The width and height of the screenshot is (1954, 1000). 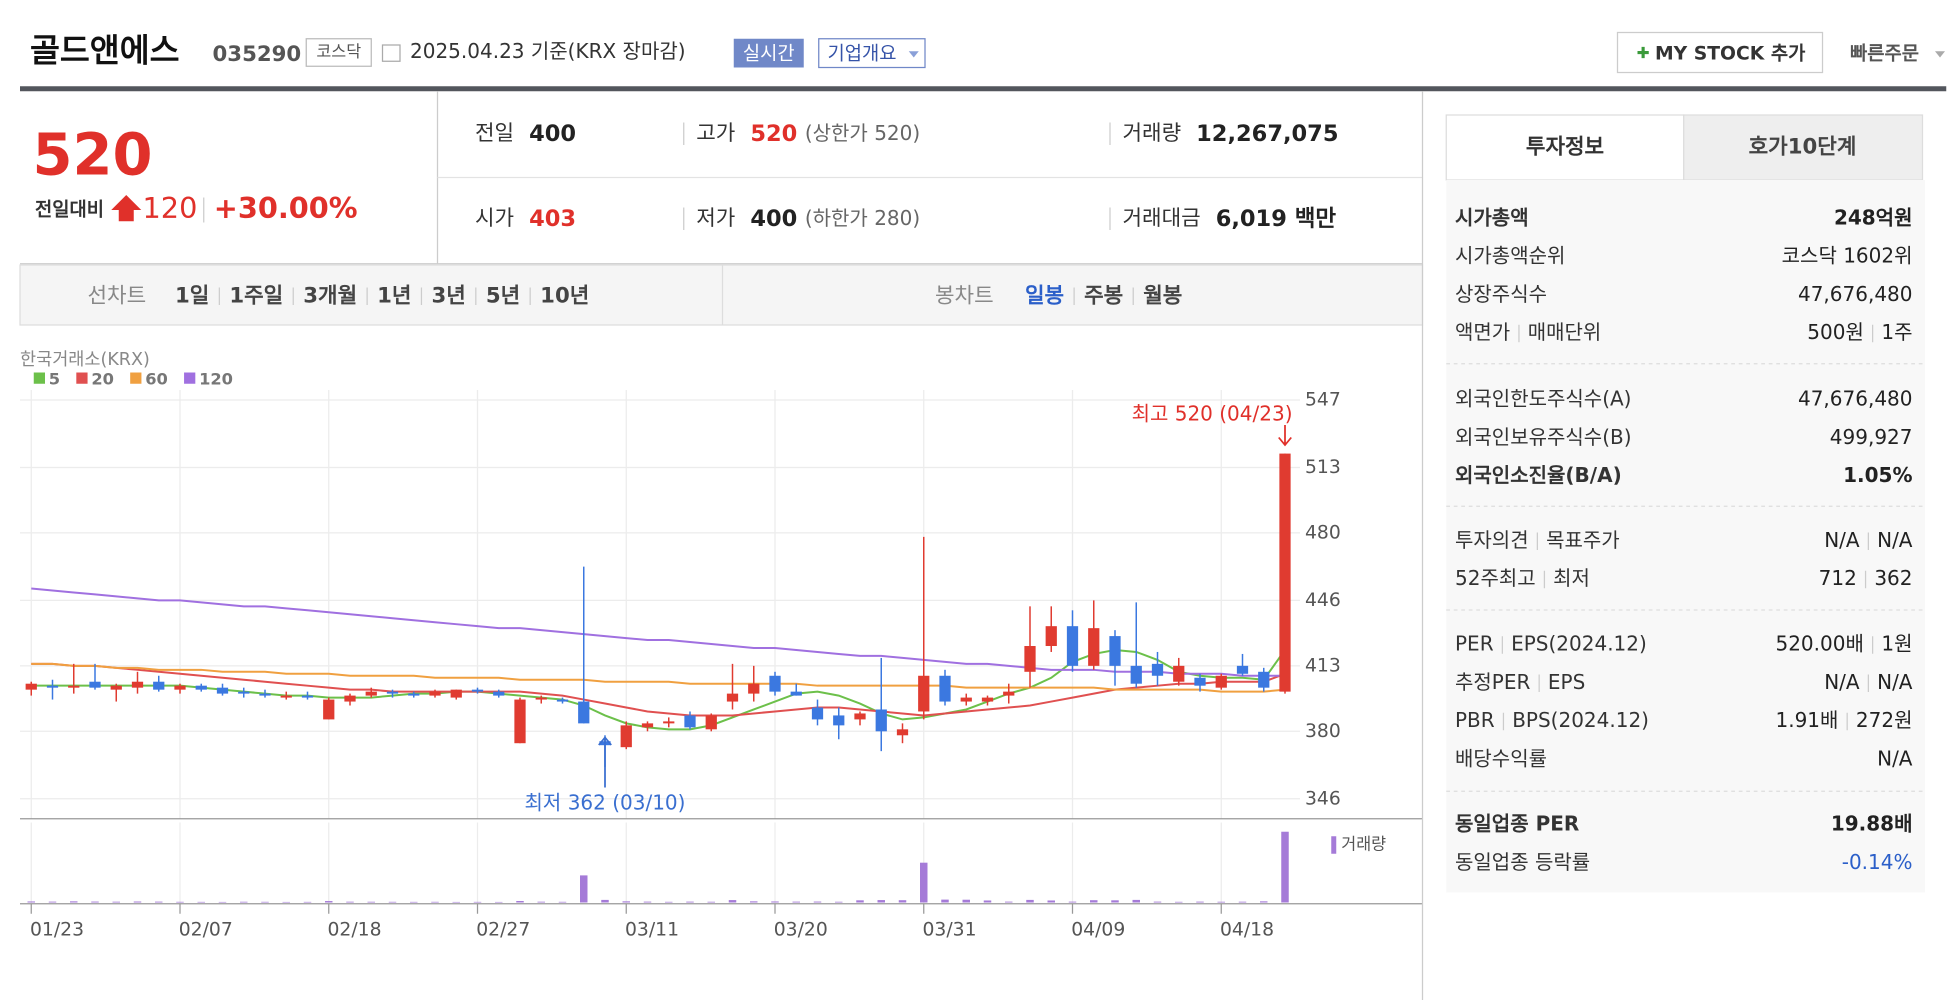 I want to click on mystock-label: MY STOCK 추가, so click(x=1730, y=53).